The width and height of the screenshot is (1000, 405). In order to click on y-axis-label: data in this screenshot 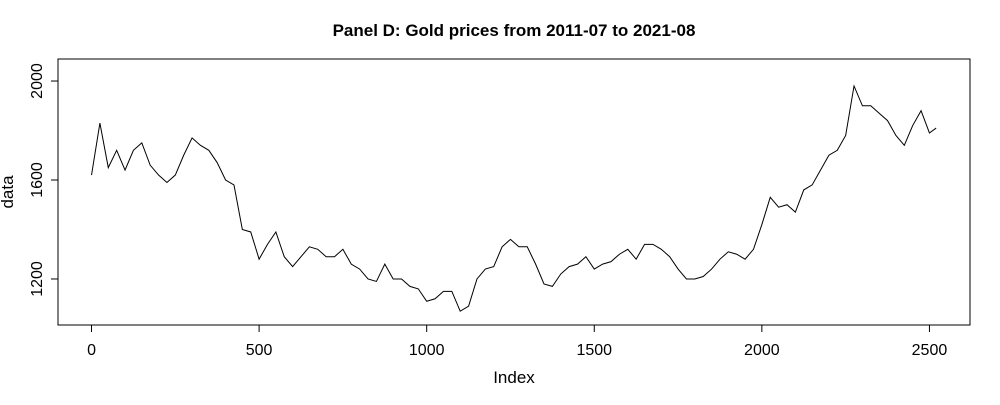, I will do `click(8, 192)`.